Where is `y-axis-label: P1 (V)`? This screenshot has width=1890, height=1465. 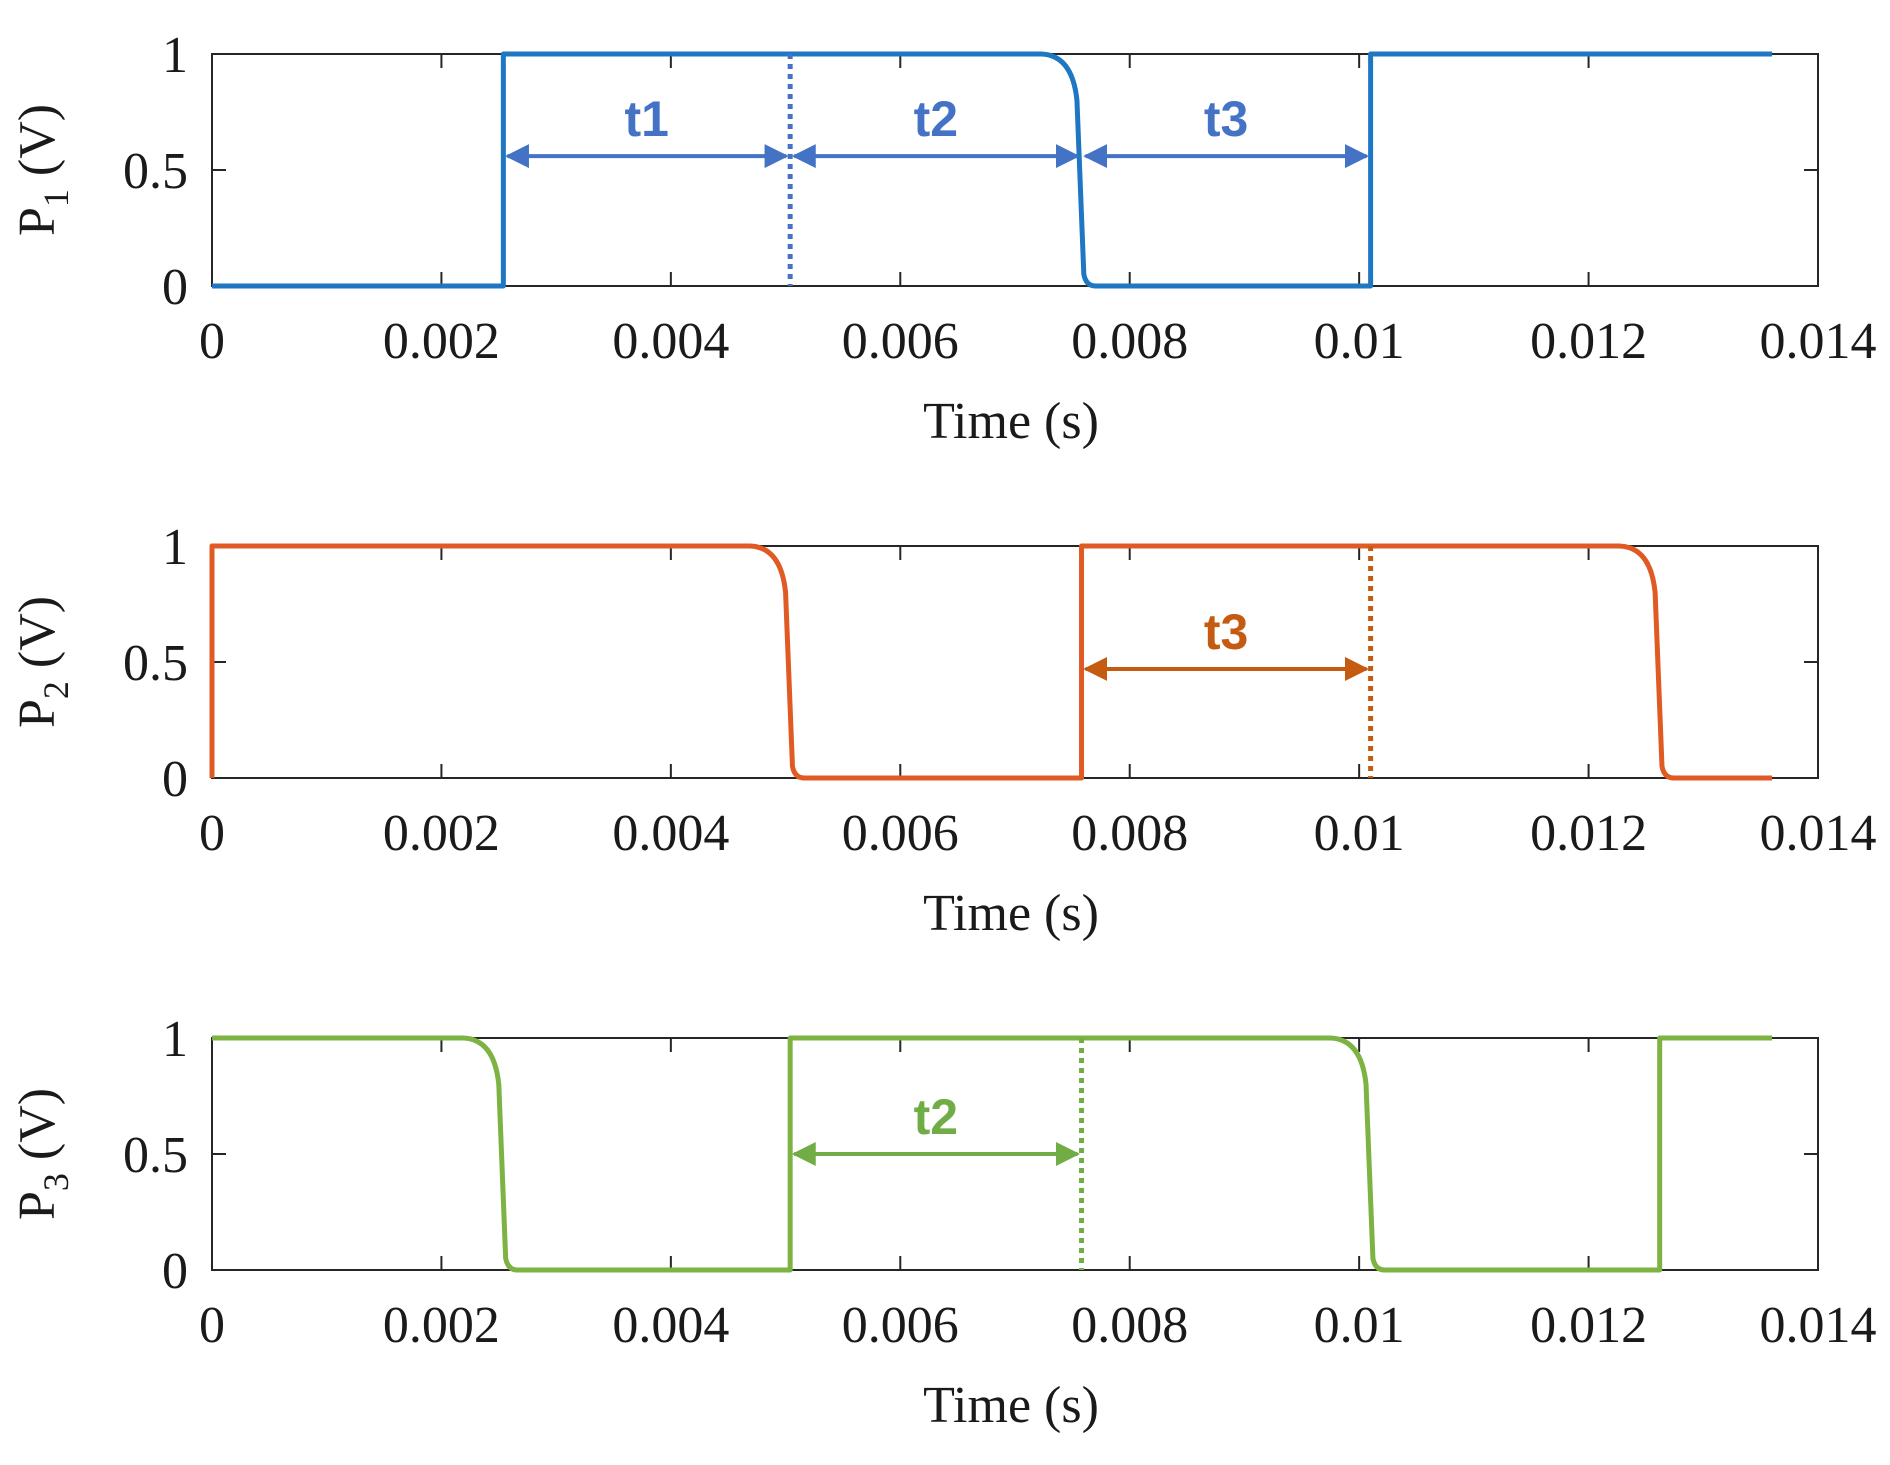
y-axis-label: P1 (V) is located at coordinates (42, 170).